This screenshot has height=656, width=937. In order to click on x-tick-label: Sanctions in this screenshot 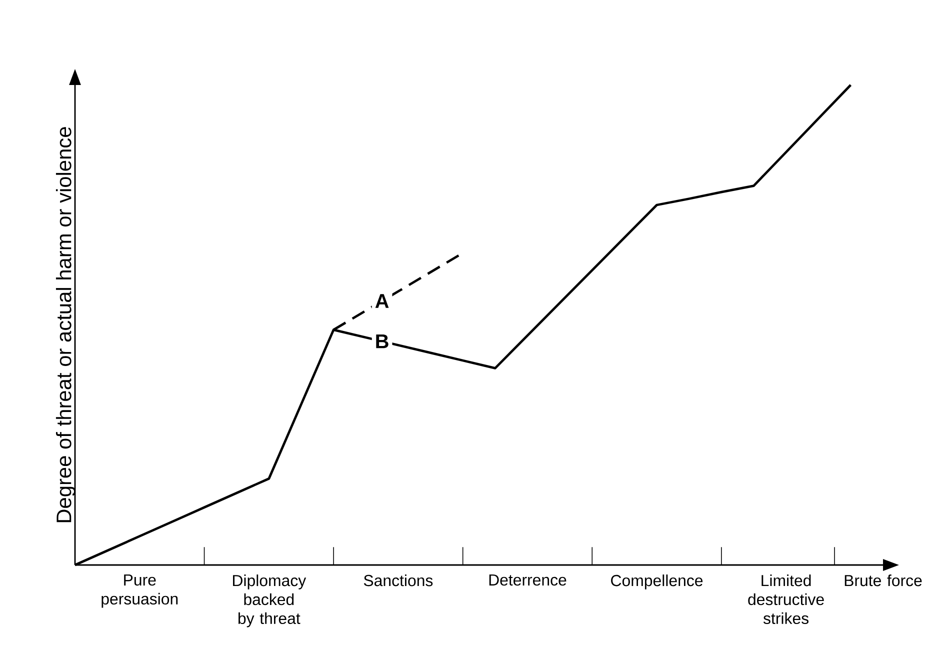, I will do `click(398, 580)`.